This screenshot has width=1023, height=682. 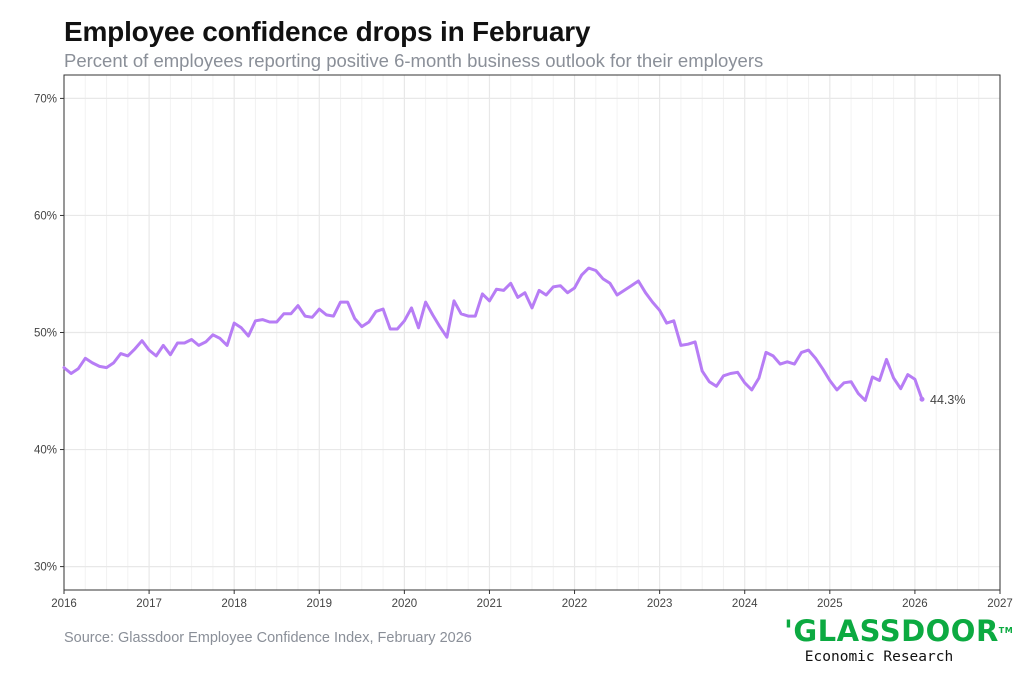 What do you see at coordinates (922, 399) in the screenshot?
I see `end-point-marker` at bounding box center [922, 399].